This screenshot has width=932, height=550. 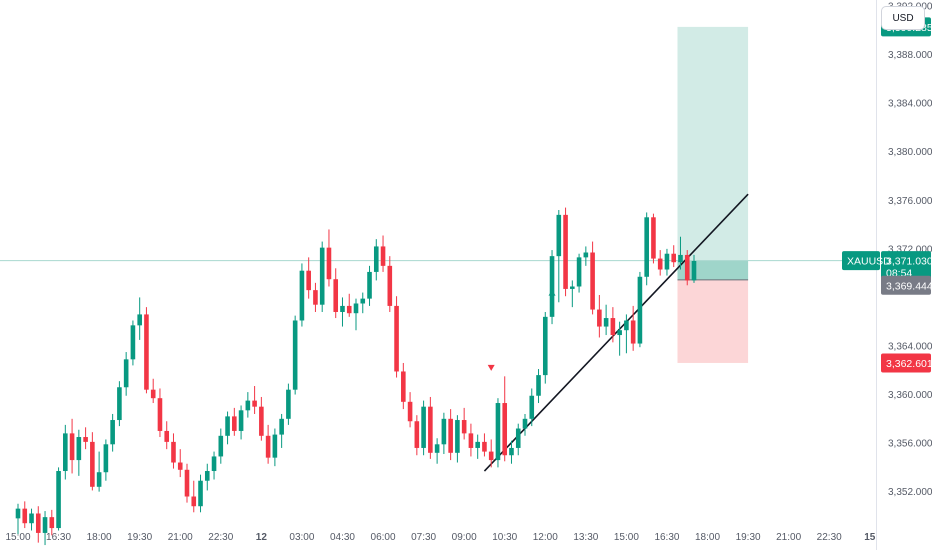 I want to click on entry-price-tag-bg, so click(x=906, y=285).